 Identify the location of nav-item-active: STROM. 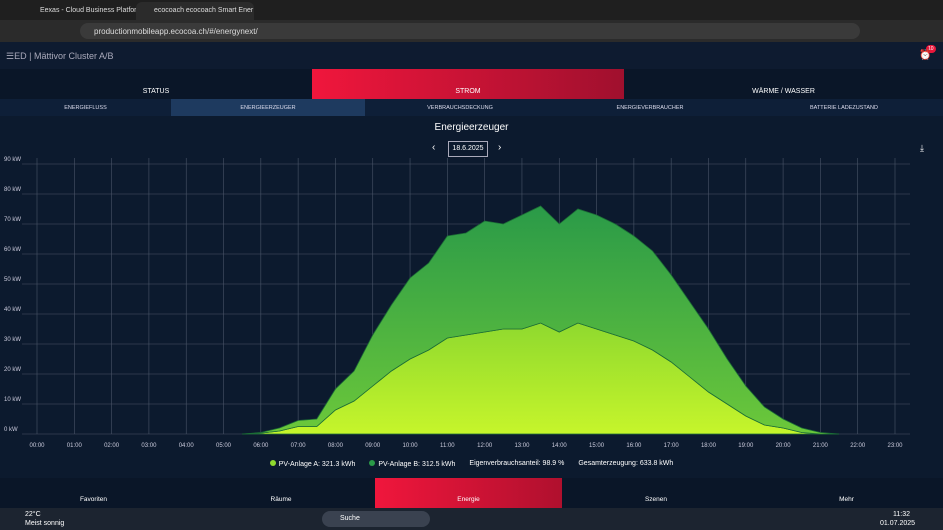
(468, 84).